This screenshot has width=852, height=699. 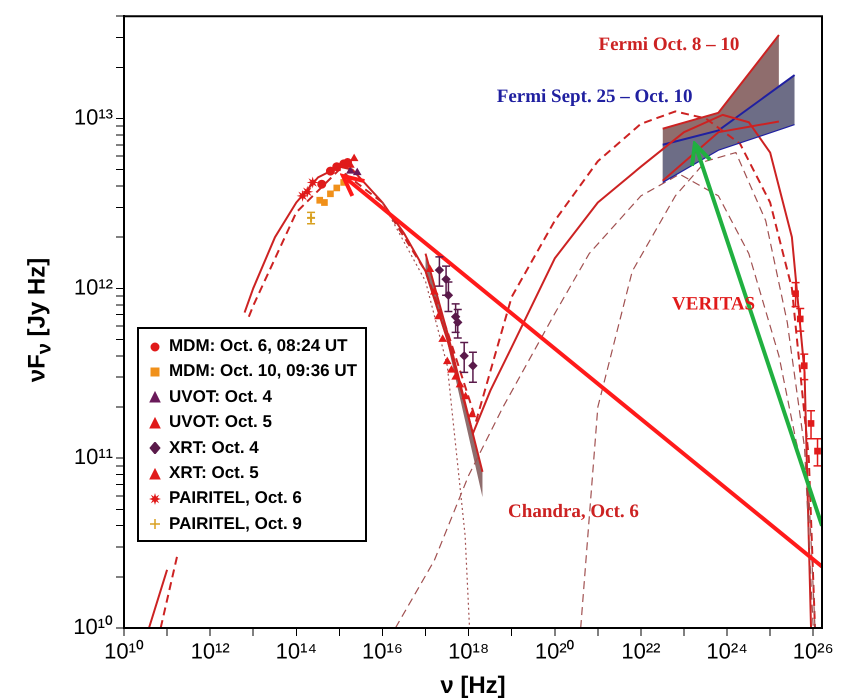 What do you see at coordinates (469, 651) in the screenshot?
I see `x-tick-label: 10¹⁸` at bounding box center [469, 651].